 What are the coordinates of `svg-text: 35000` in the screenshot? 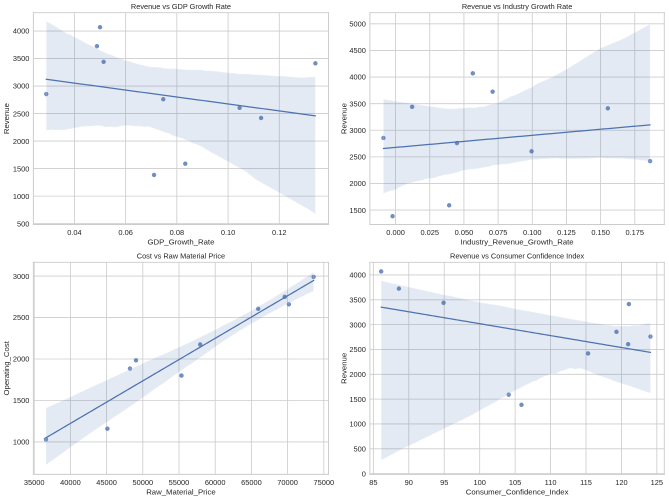 It's located at (34, 482).